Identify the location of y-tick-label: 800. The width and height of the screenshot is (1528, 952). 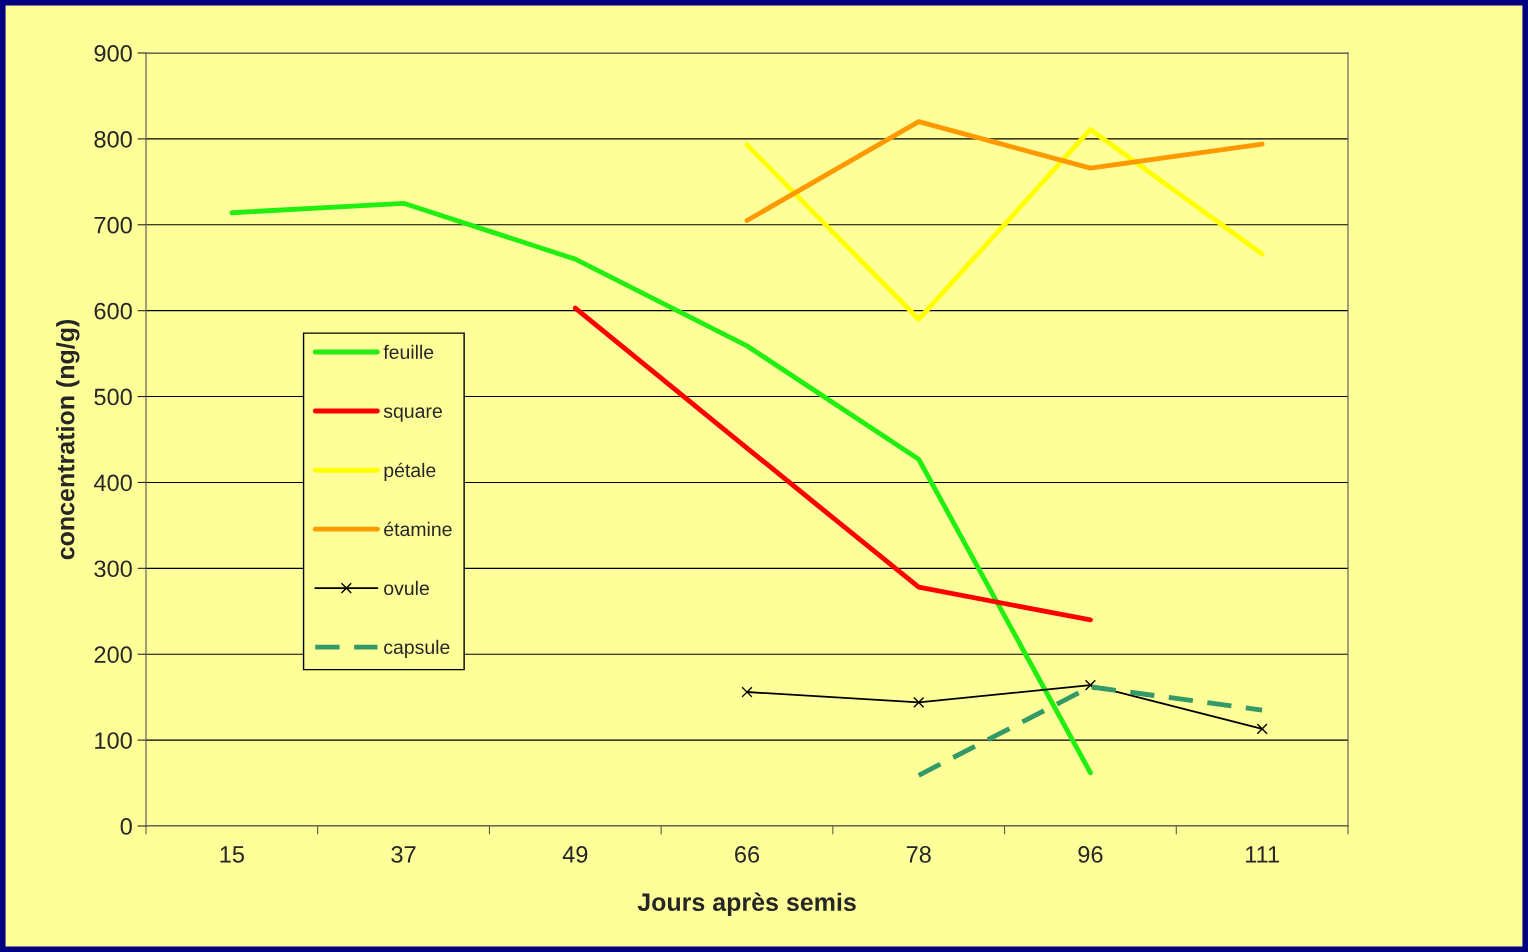
(113, 139).